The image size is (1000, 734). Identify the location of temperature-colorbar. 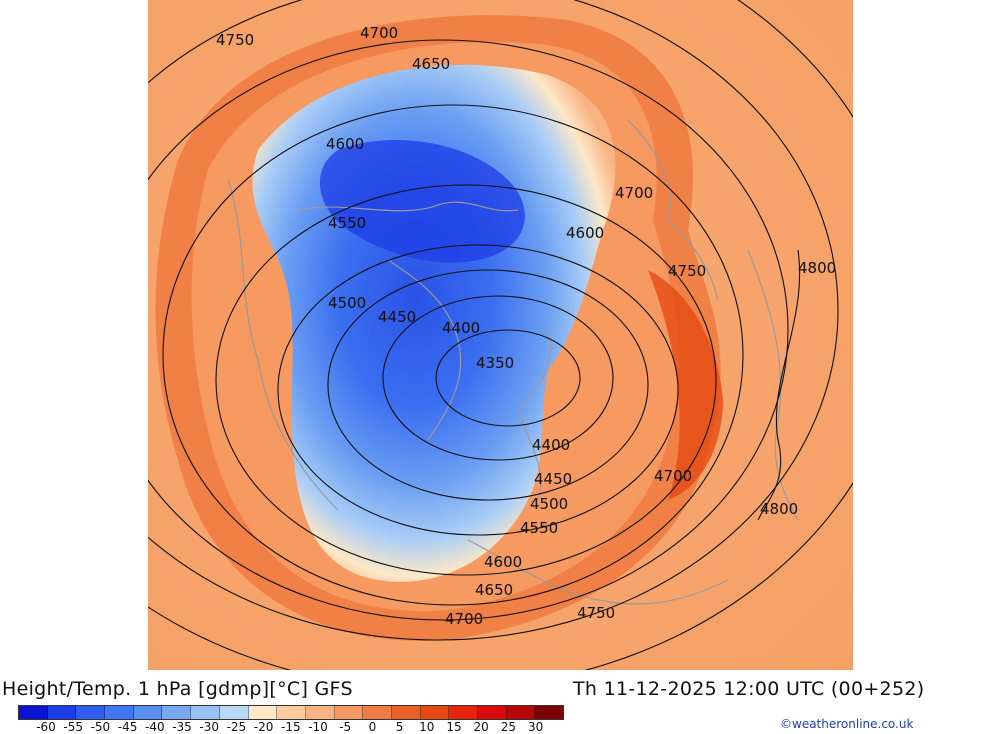
(291, 712).